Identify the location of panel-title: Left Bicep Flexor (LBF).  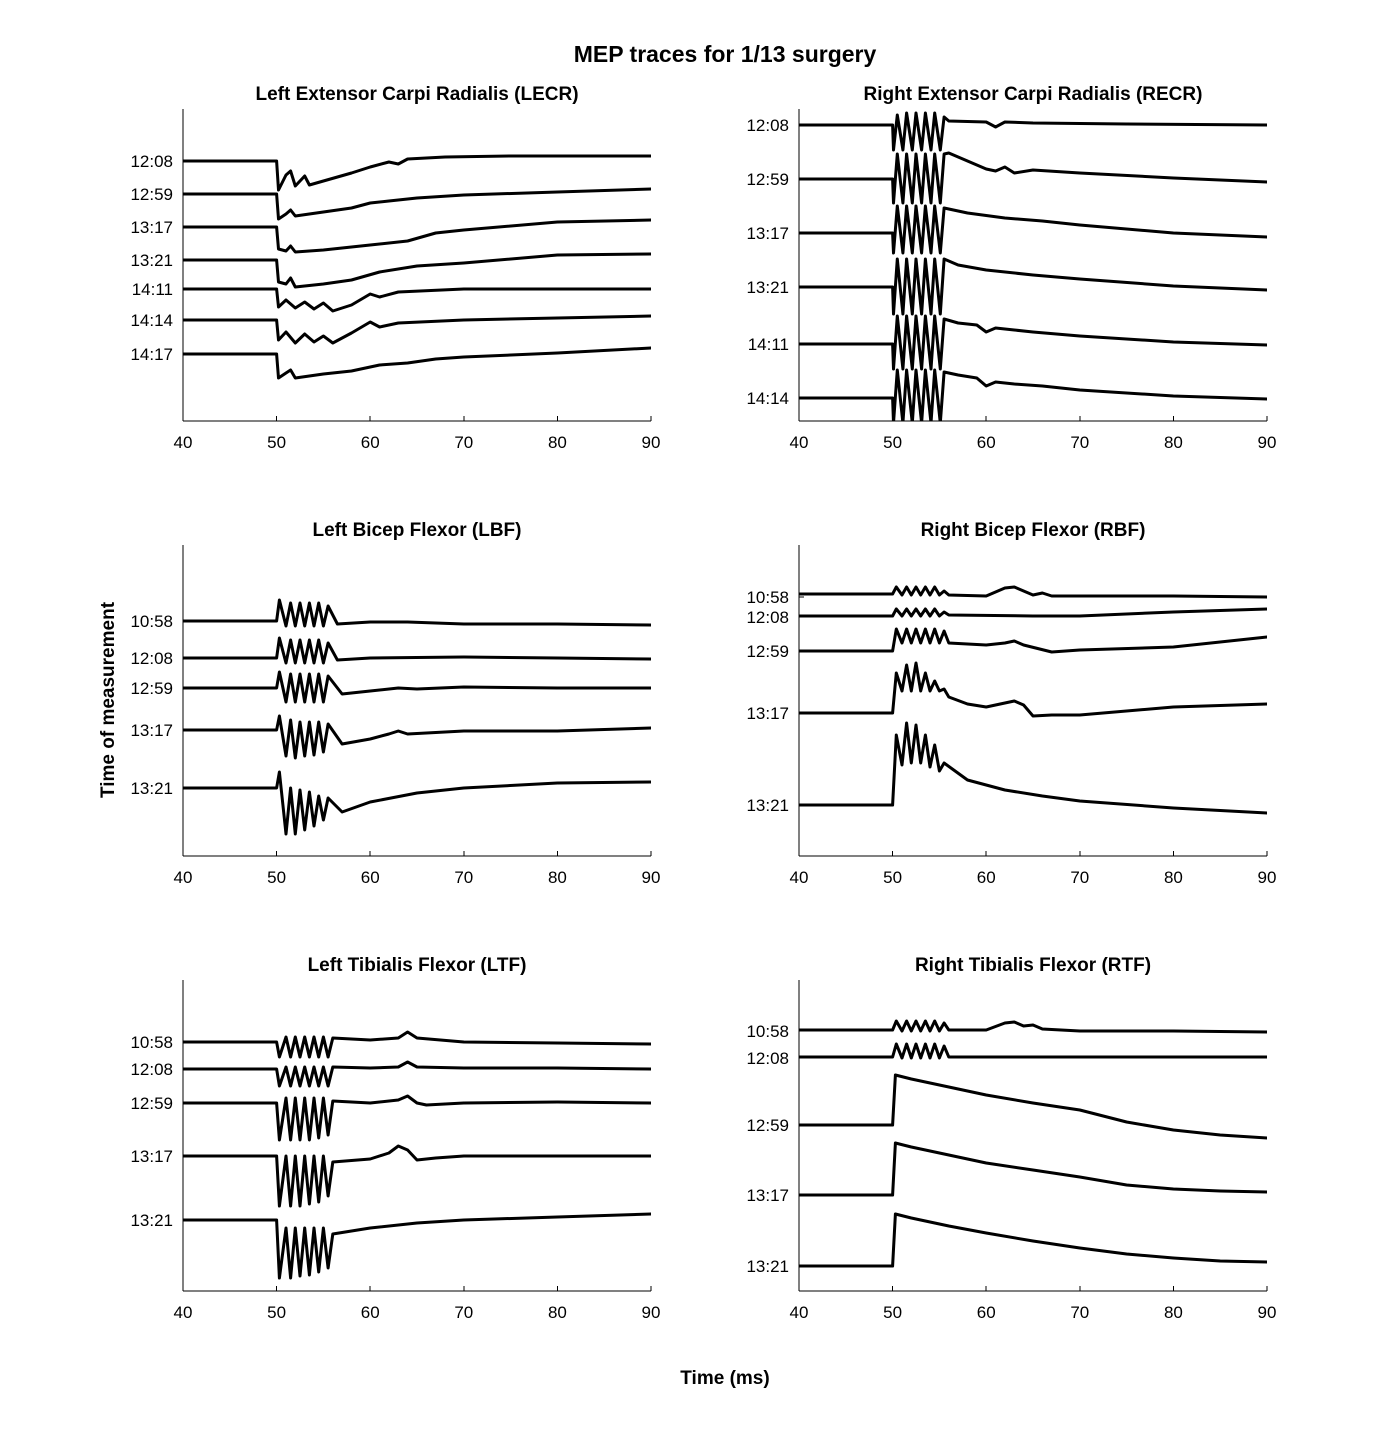
(416, 530).